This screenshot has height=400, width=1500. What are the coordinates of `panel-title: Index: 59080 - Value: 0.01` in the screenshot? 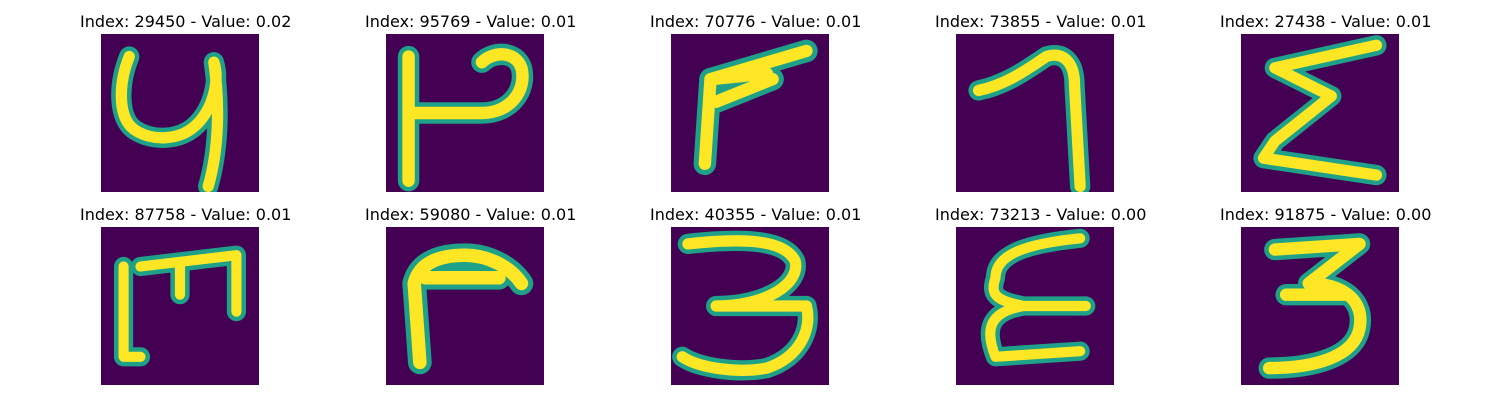 It's located at (471, 214).